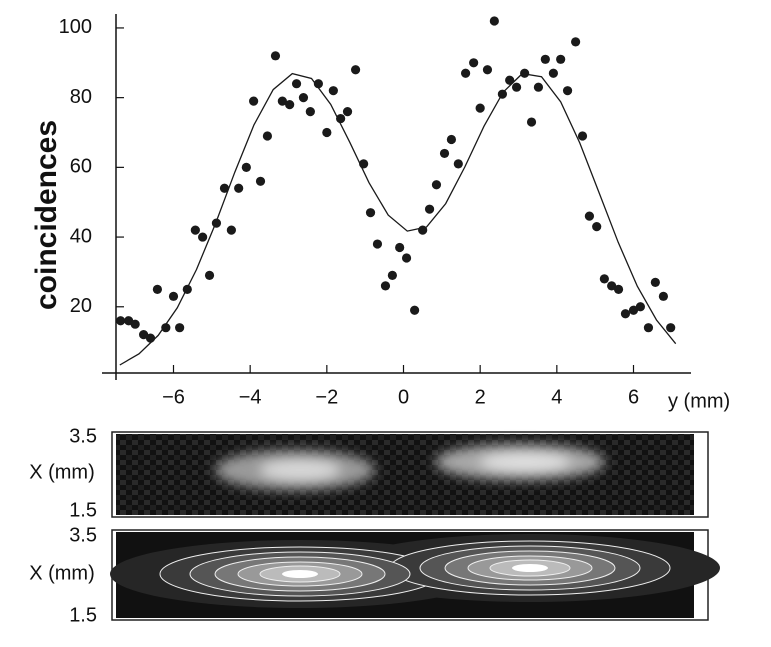  I want to click on x-tick-label: 4, so click(556, 397).